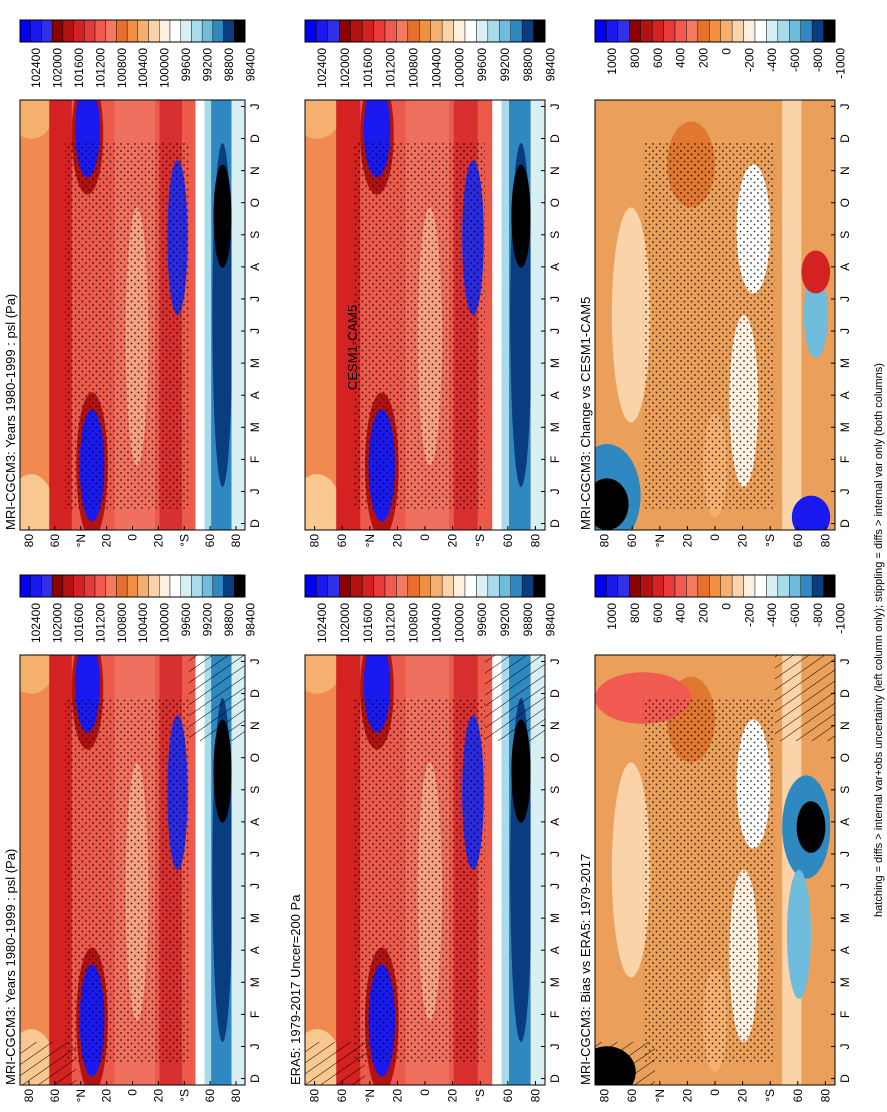 This screenshot has width=887, height=1112. Describe the element at coordinates (715, 870) in the screenshot. I see `contour-field` at that location.